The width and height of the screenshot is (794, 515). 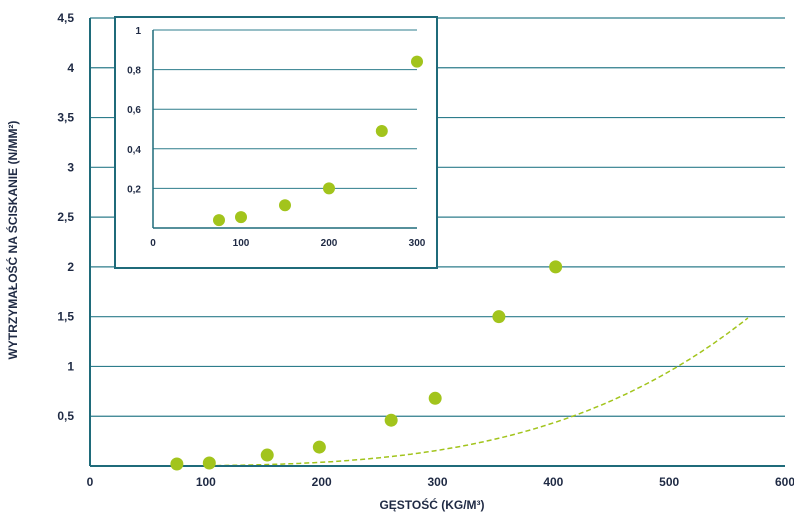 What do you see at coordinates (322, 482) in the screenshot?
I see `x-tick-label: 200` at bounding box center [322, 482].